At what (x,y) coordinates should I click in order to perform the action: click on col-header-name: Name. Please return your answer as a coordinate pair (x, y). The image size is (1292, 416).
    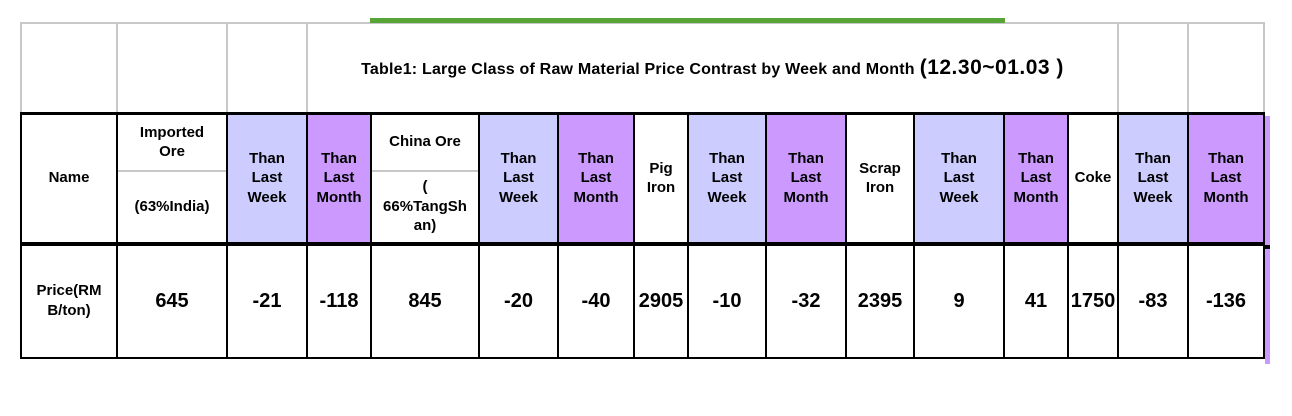
    Looking at the image, I should click on (69, 178).